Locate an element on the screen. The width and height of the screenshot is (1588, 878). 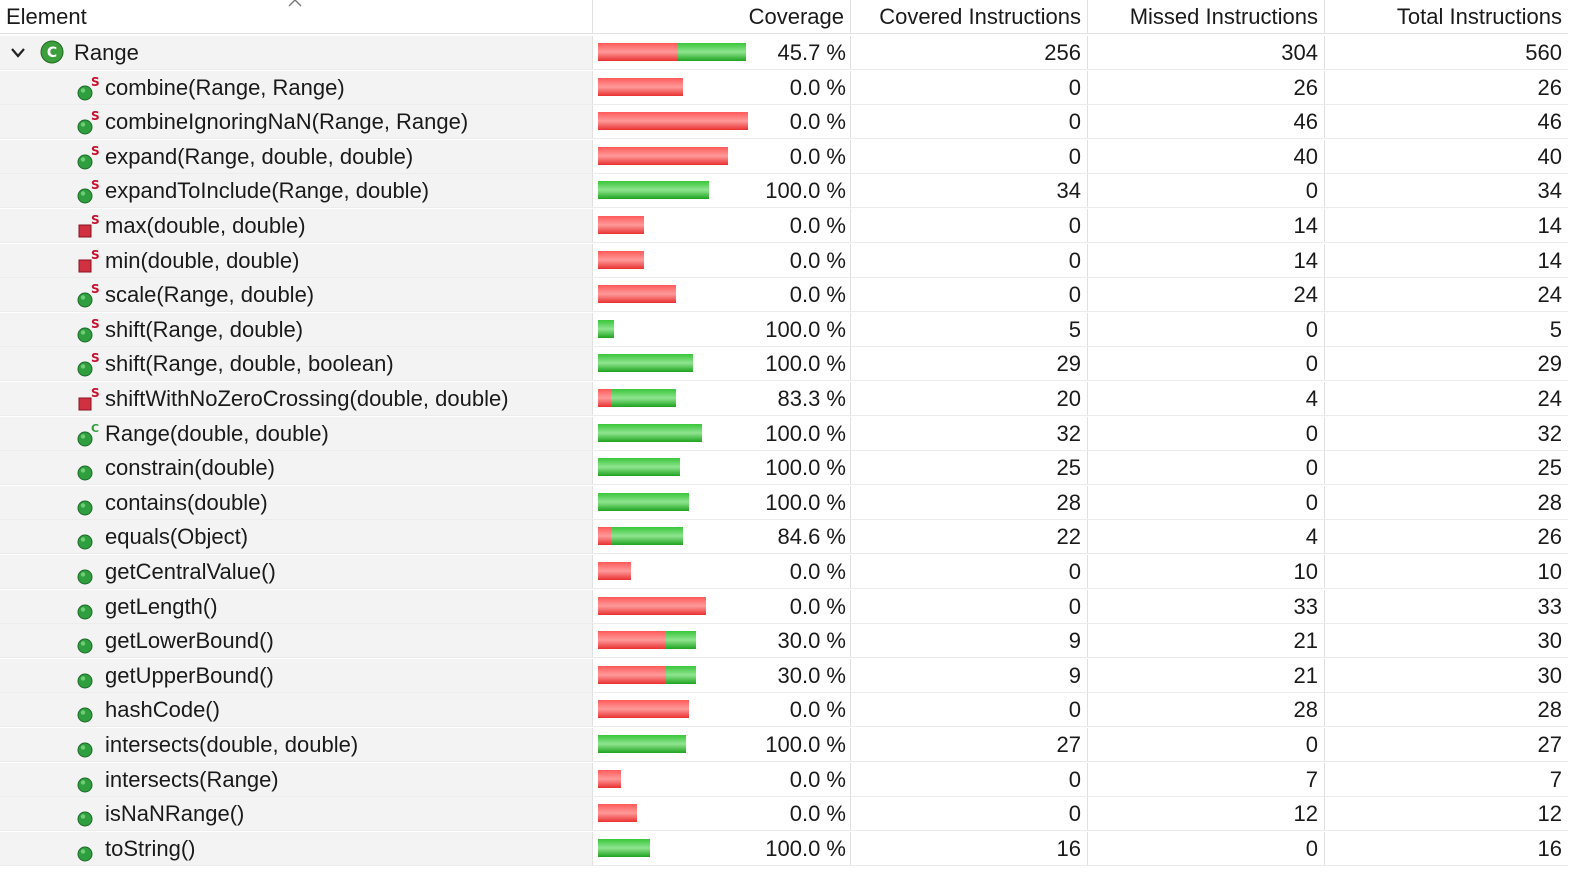
tree-row: getLowerBound() 30.0 % 9 21 30 is located at coordinates (784, 641).